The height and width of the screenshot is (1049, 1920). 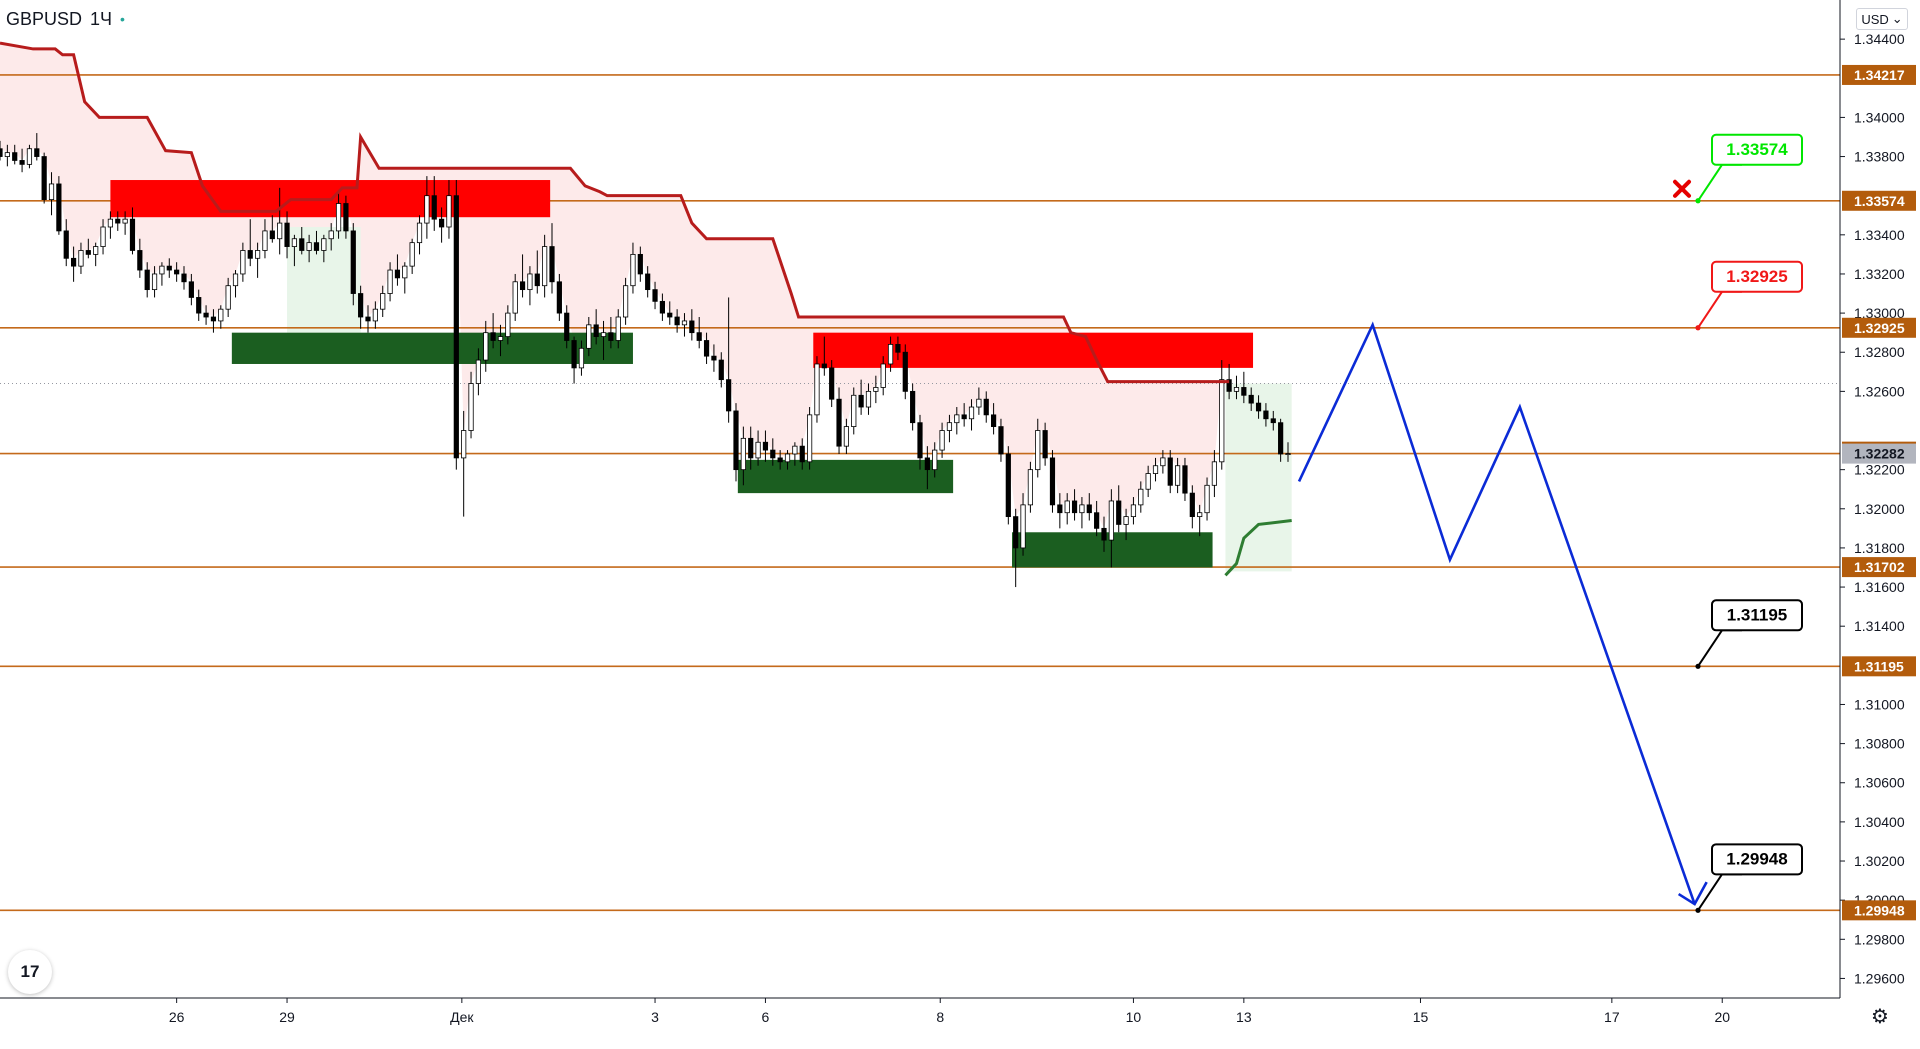 What do you see at coordinates (1879, 328) in the screenshot?
I see `price-label-text: 1.32925` at bounding box center [1879, 328].